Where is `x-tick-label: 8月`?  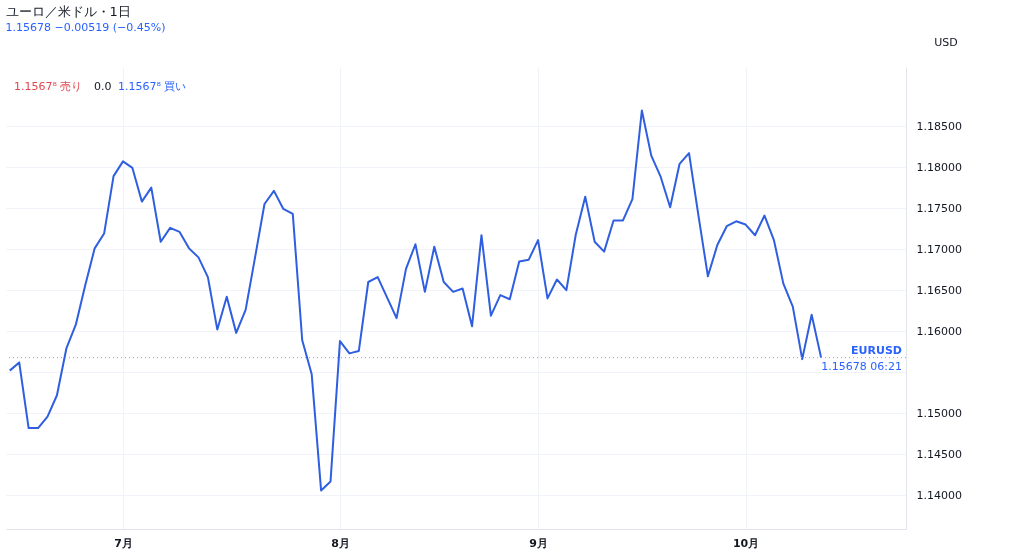
x-tick-label: 8月 is located at coordinates (340, 543).